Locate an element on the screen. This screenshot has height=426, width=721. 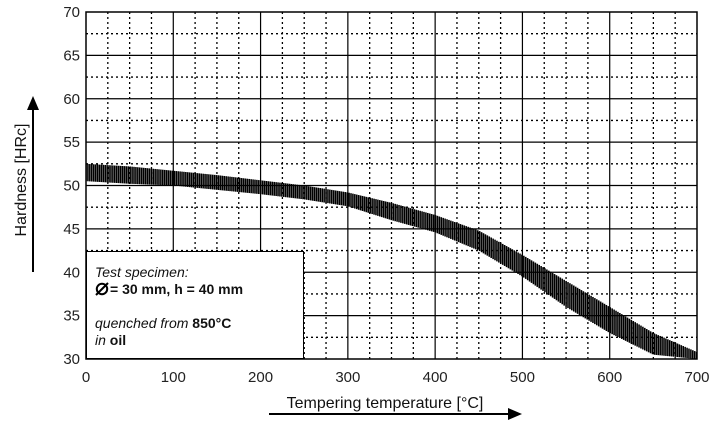
x-tick-label: 500 is located at coordinates (522, 377).